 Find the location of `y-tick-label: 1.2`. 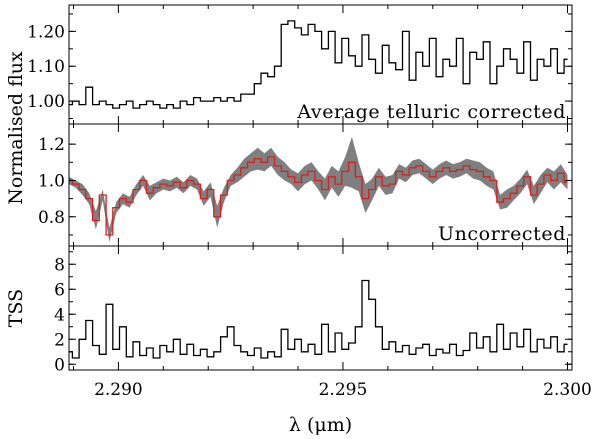

y-tick-label: 1.2 is located at coordinates (51, 145).